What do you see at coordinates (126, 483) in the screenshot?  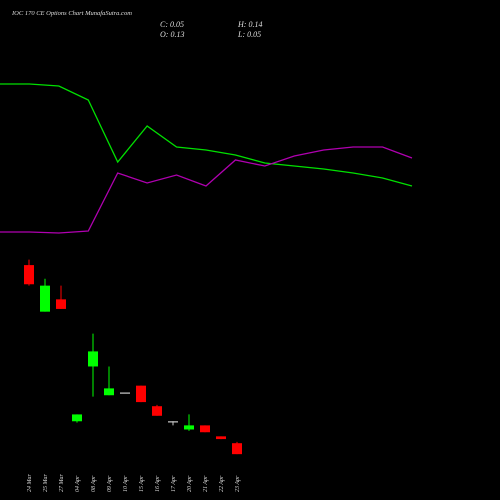 I see `x-tick-label: 10 Apr` at bounding box center [126, 483].